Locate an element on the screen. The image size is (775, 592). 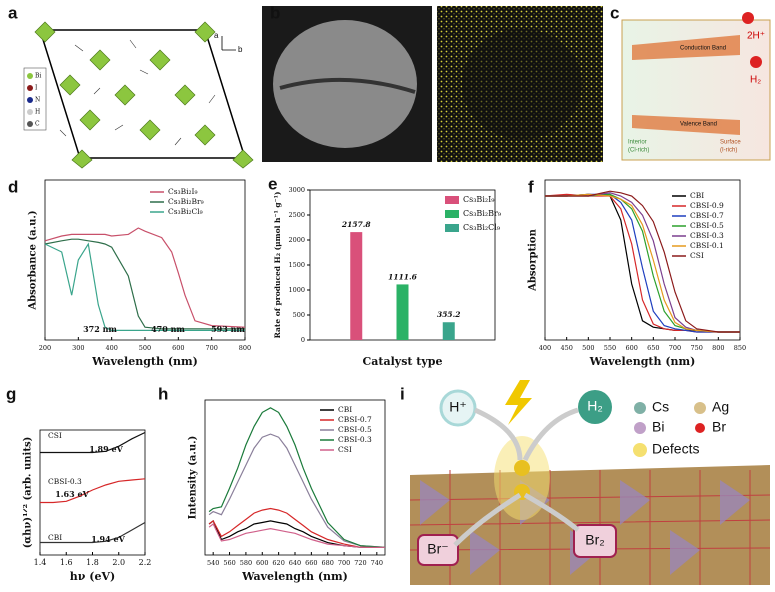
panel-label: e is located at coordinates (272, 183).